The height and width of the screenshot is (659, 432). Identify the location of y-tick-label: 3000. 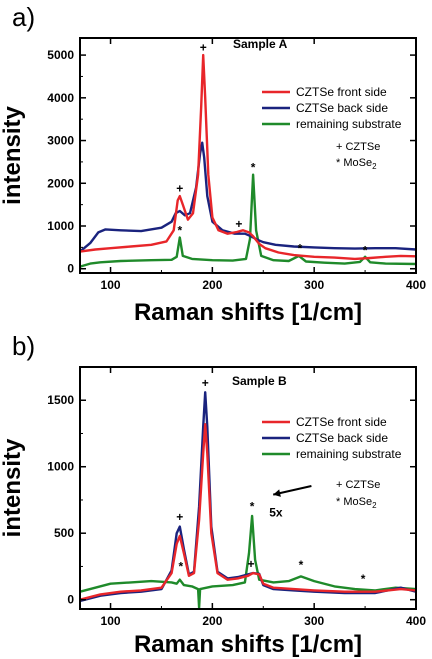
(60, 141).